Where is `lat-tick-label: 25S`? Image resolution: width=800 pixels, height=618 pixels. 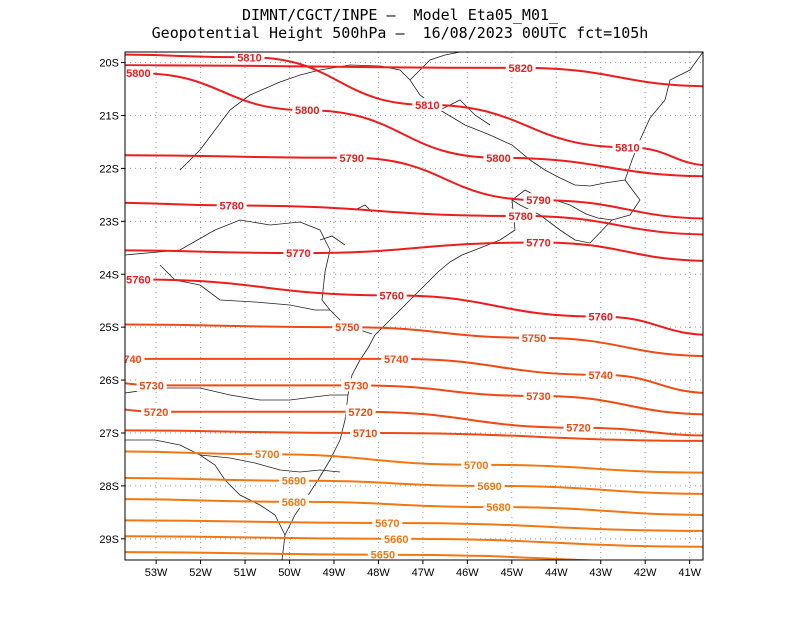 lat-tick-label: 25S is located at coordinates (109, 328).